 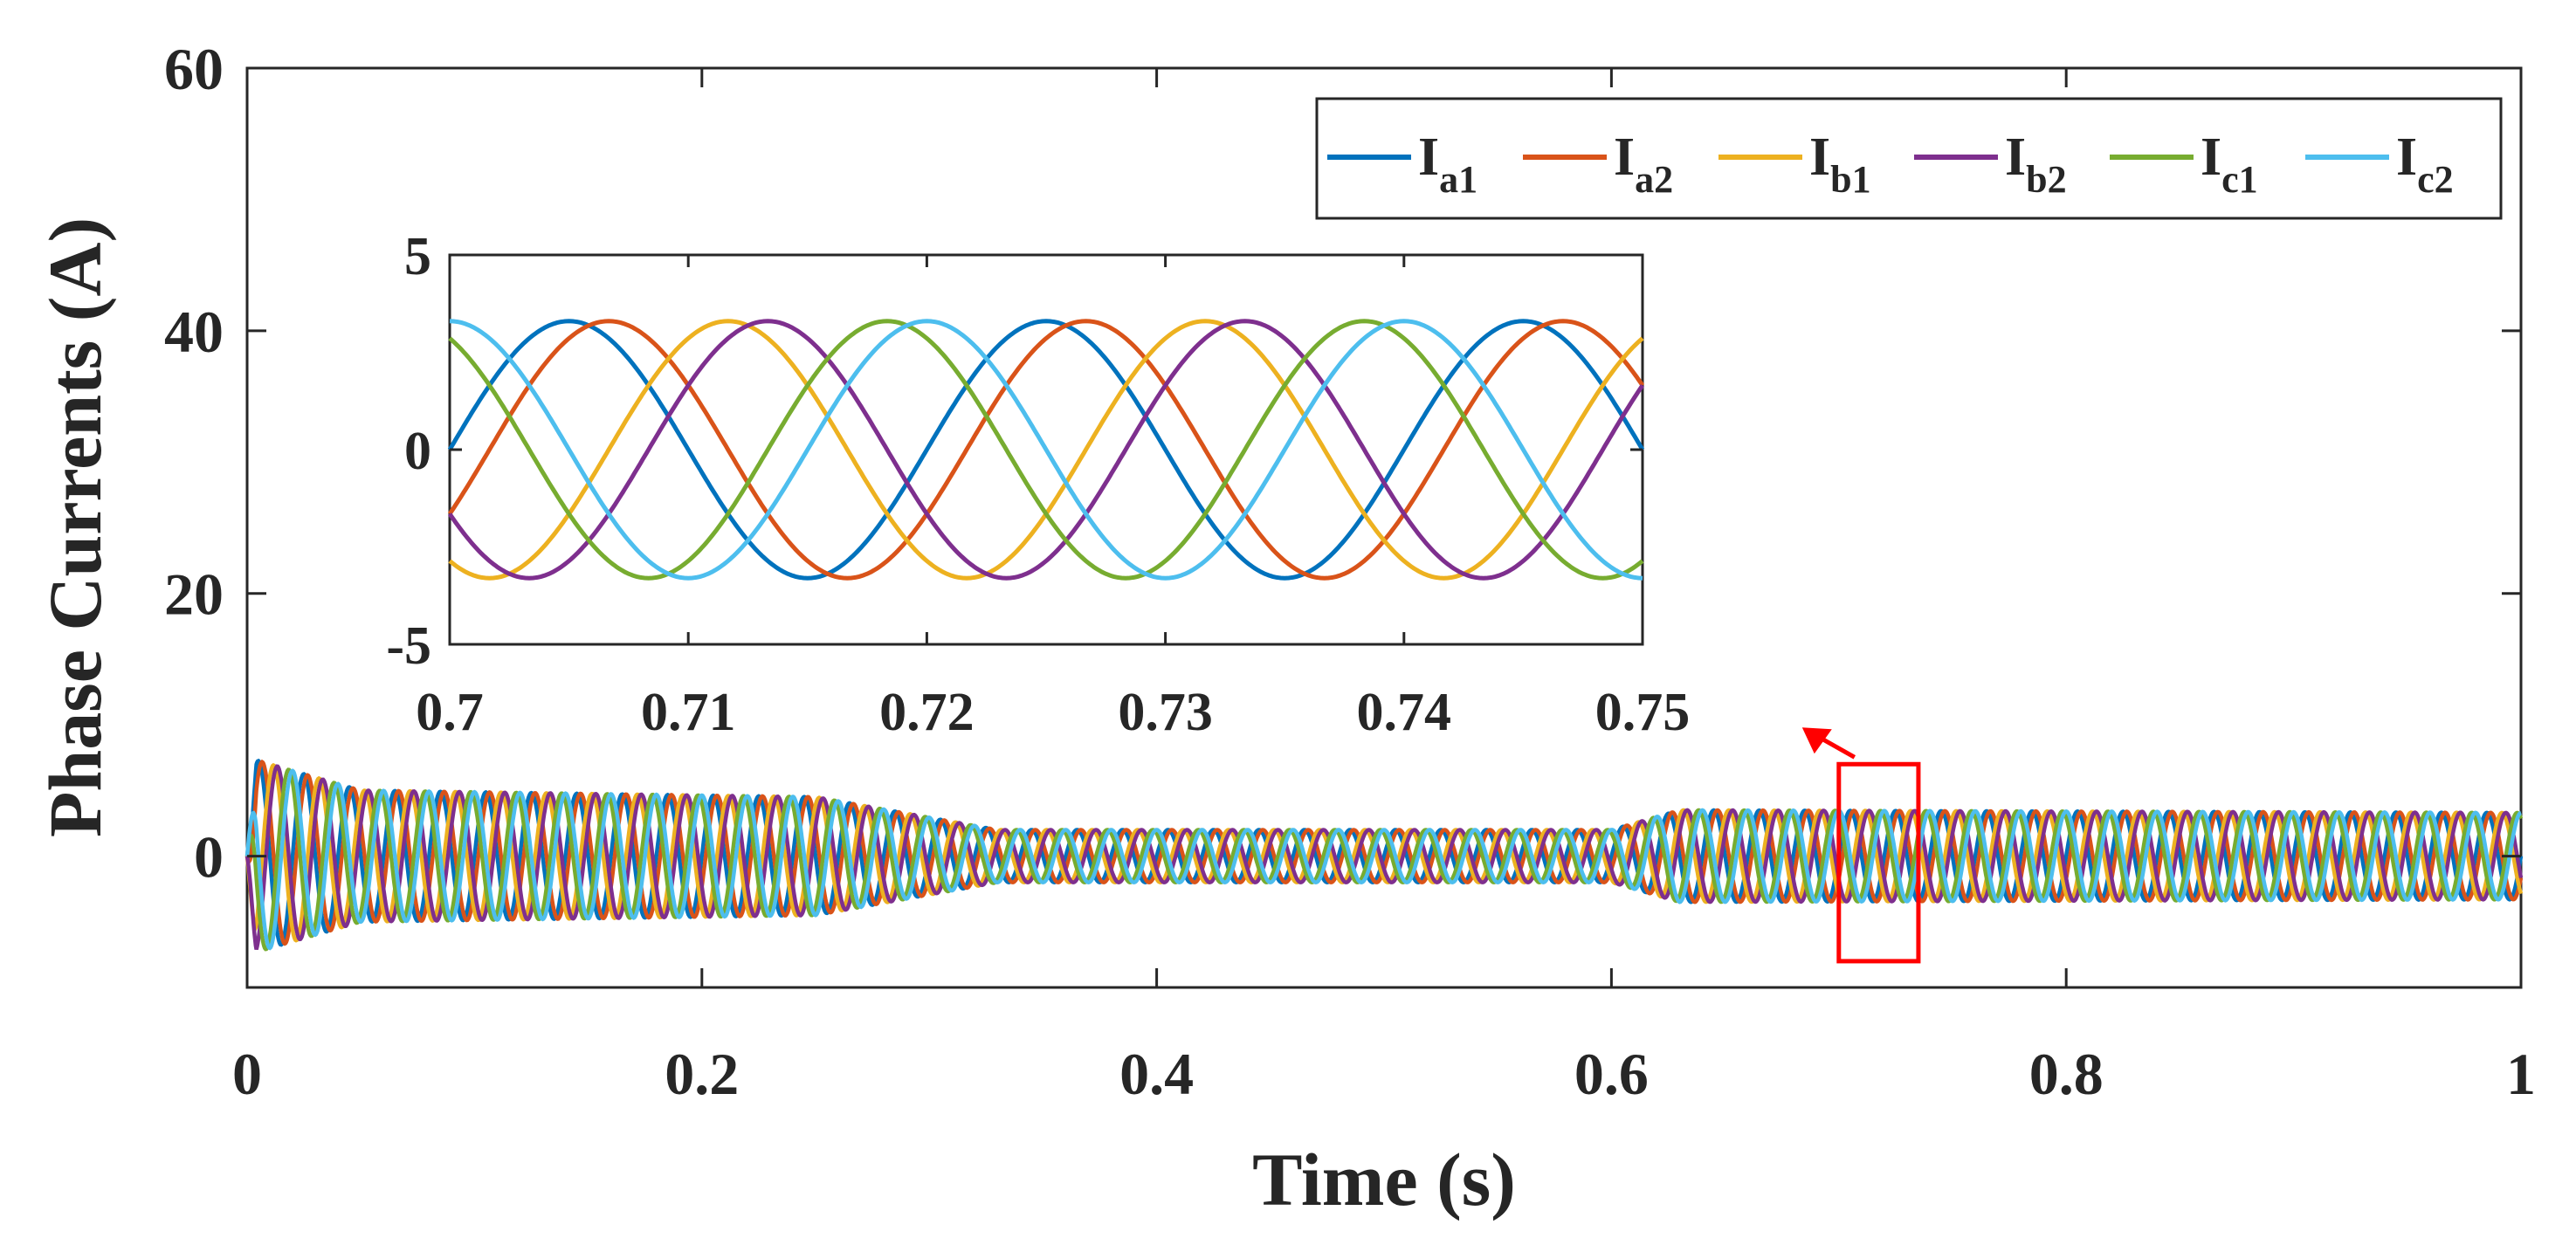 What do you see at coordinates (1156, 1074) in the screenshot?
I see `x-tick-label: 0.4` at bounding box center [1156, 1074].